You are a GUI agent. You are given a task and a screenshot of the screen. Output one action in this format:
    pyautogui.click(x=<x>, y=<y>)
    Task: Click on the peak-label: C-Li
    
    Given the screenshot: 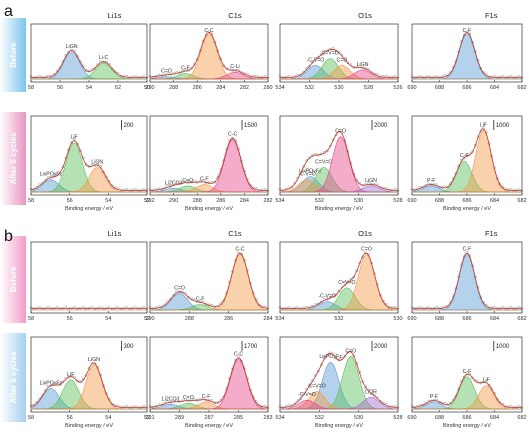 What is the action you would take?
    pyautogui.click(x=235, y=67)
    